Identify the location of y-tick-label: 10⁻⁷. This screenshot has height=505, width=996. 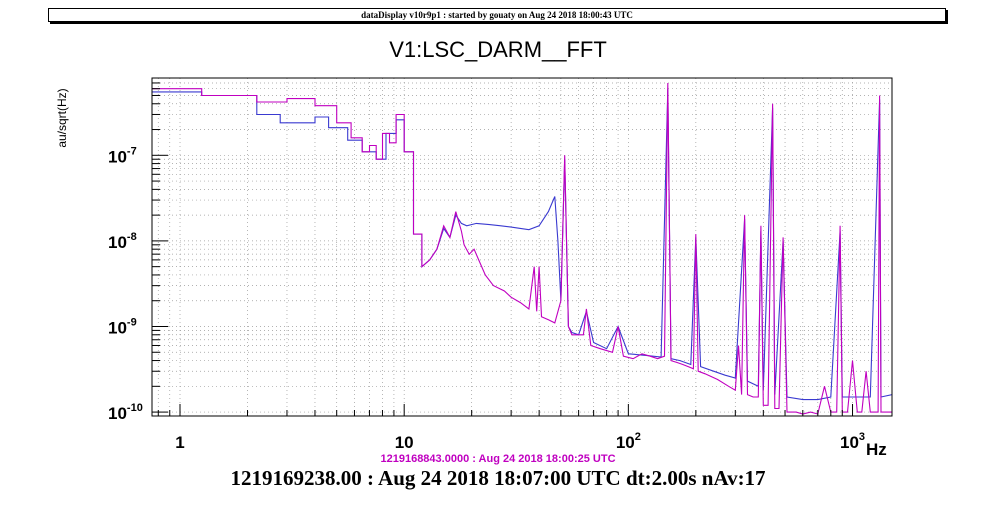
(122, 155).